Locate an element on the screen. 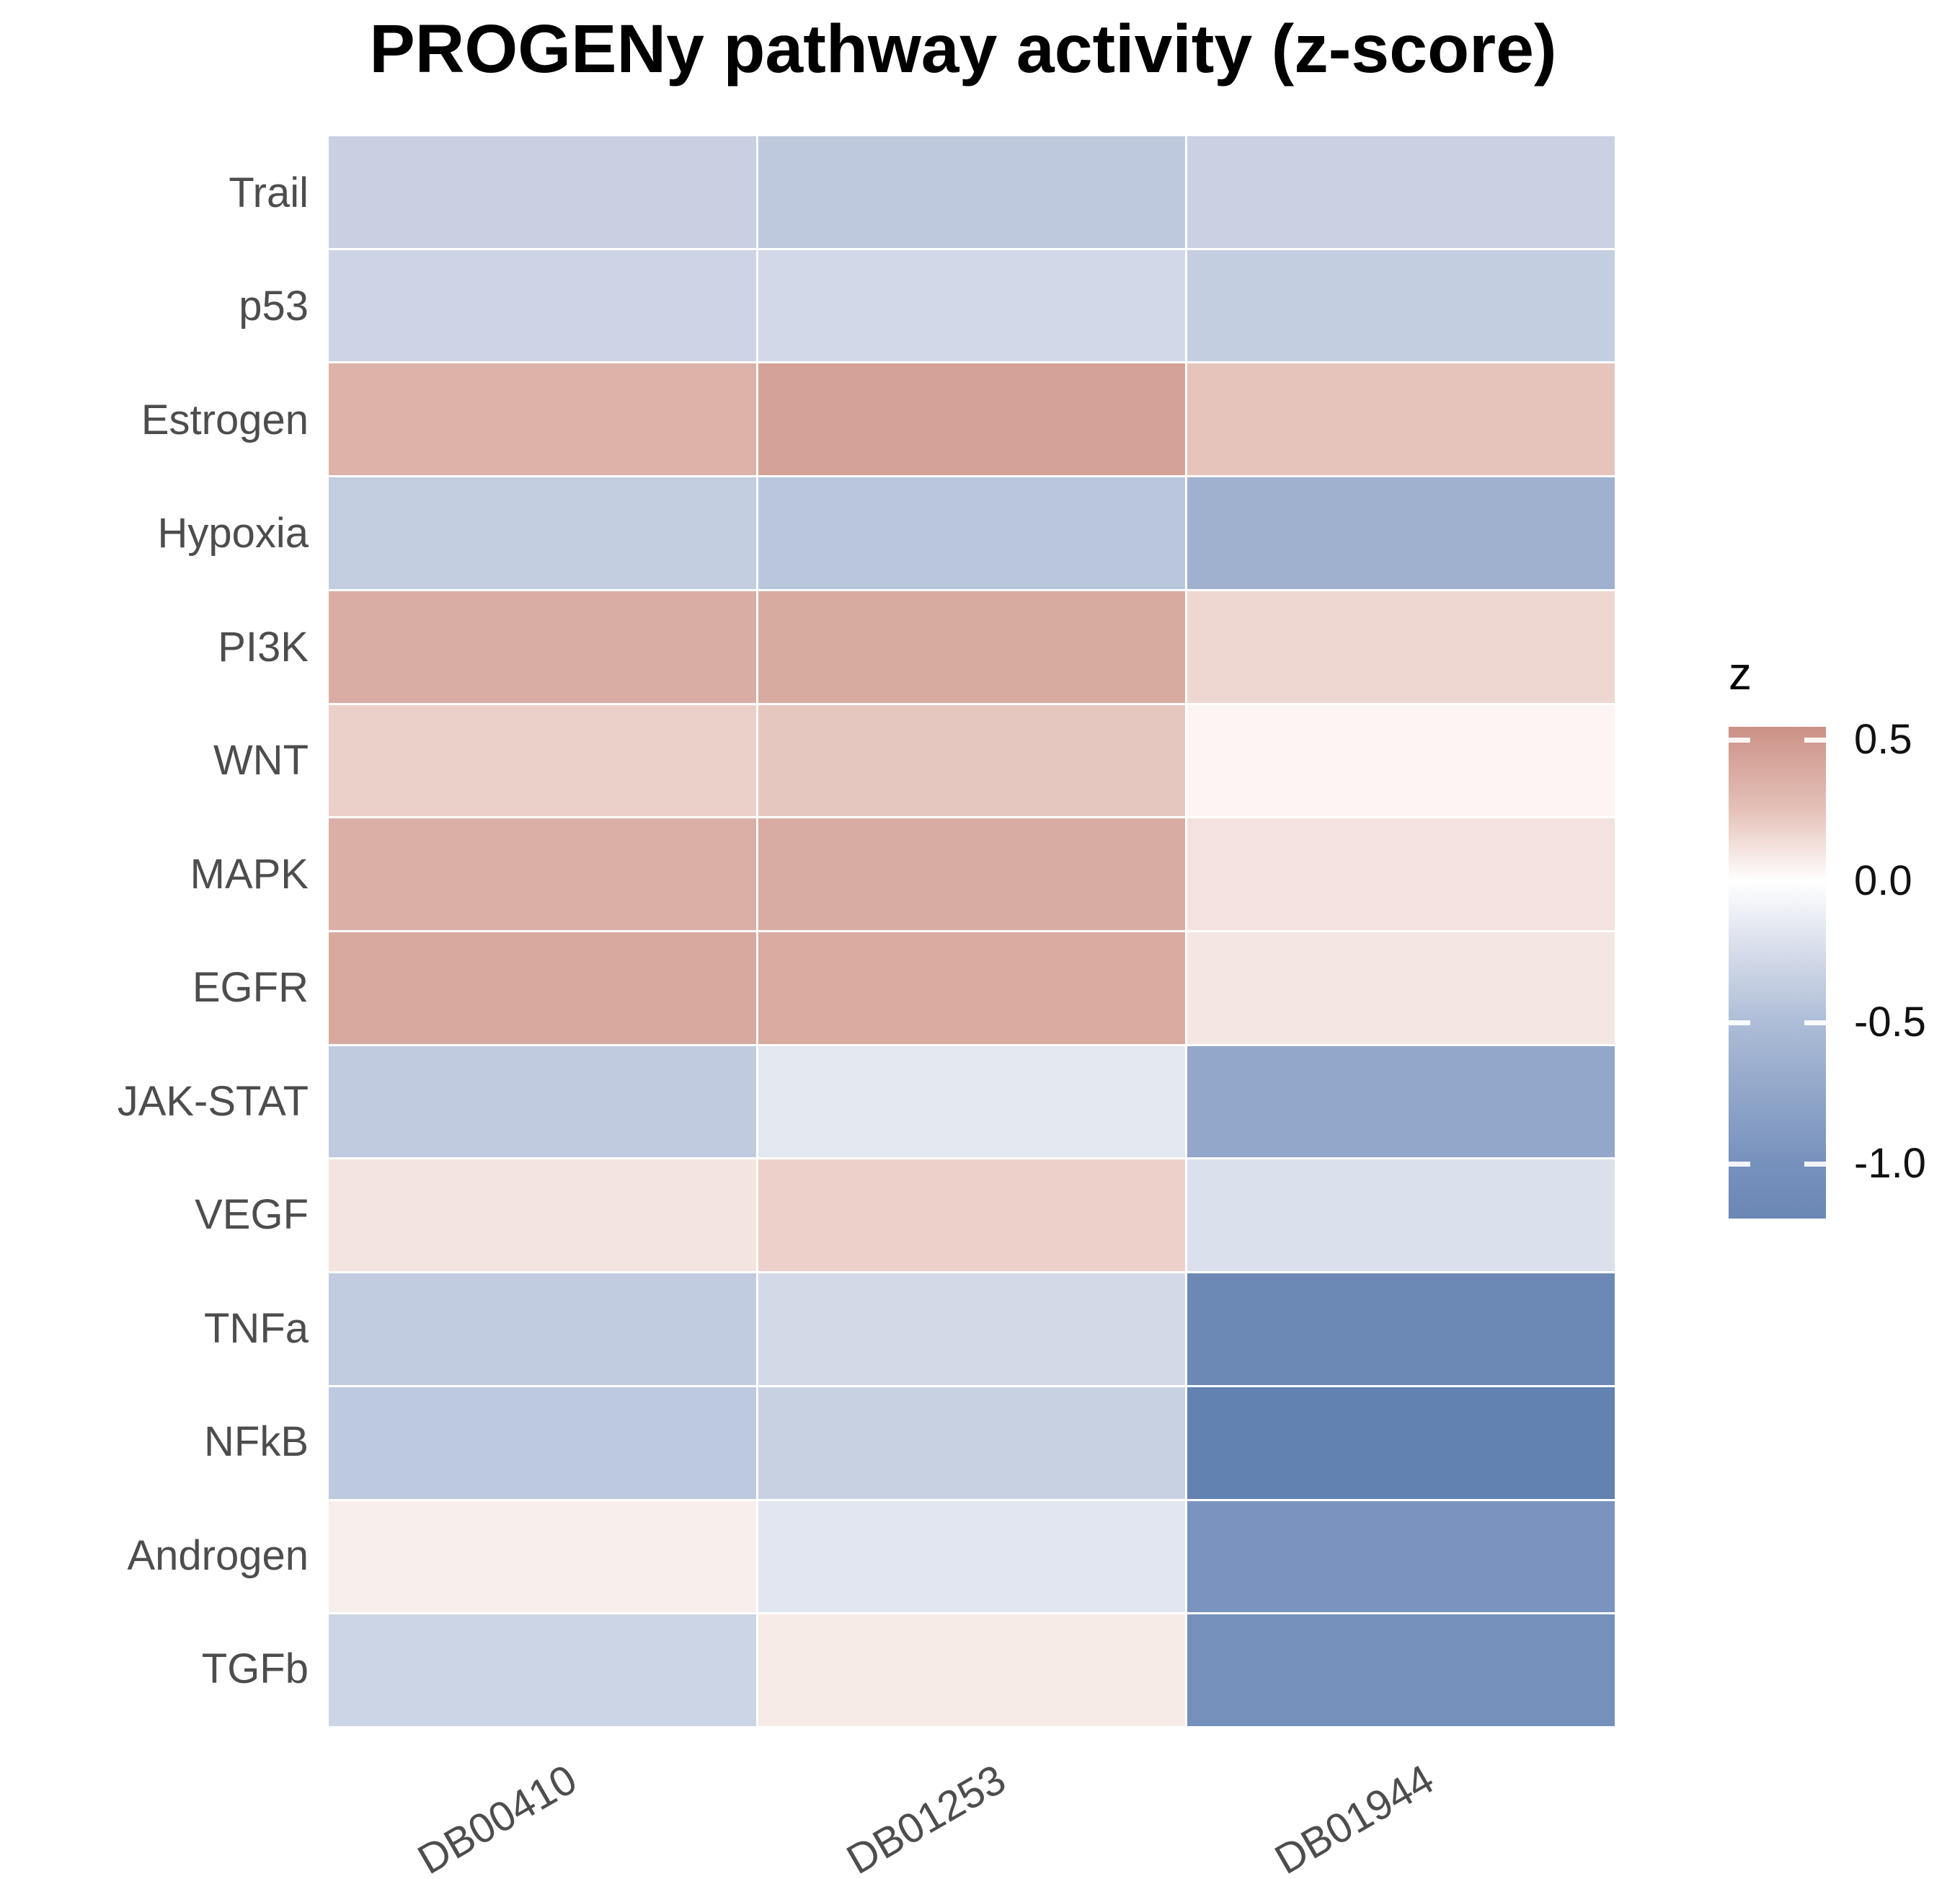 The height and width of the screenshot is (1879, 1960). legend-tick-label--0.5: -0.5 is located at coordinates (1890, 1022).